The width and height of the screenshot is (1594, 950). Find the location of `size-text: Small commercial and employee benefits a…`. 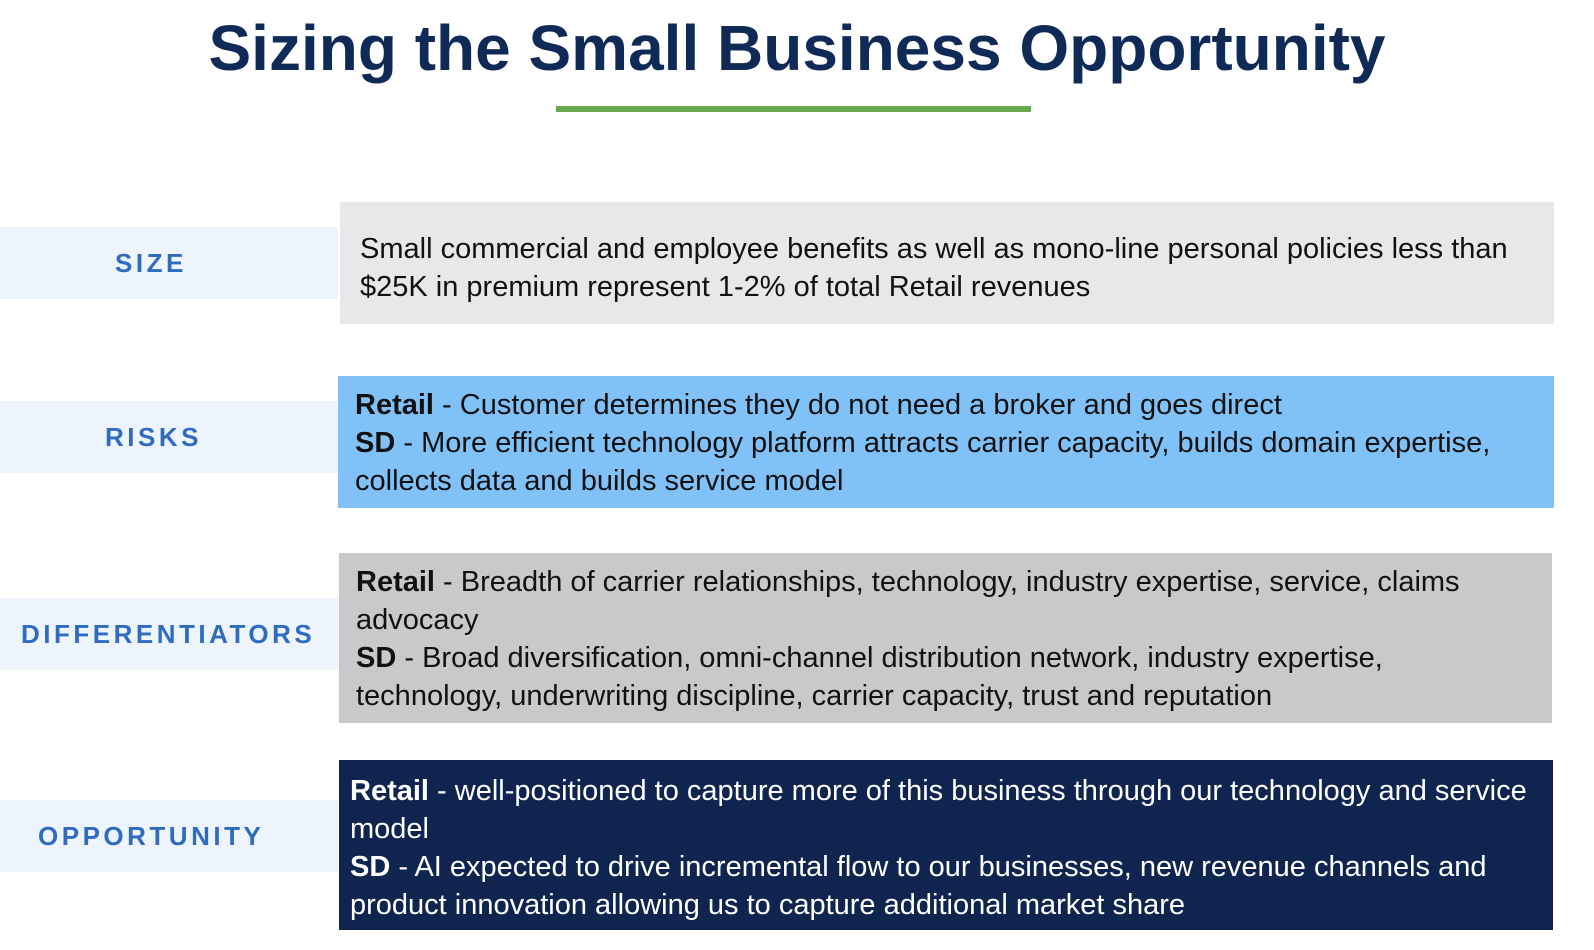

size-text: Small commercial and employee benefits a… is located at coordinates (934, 268).